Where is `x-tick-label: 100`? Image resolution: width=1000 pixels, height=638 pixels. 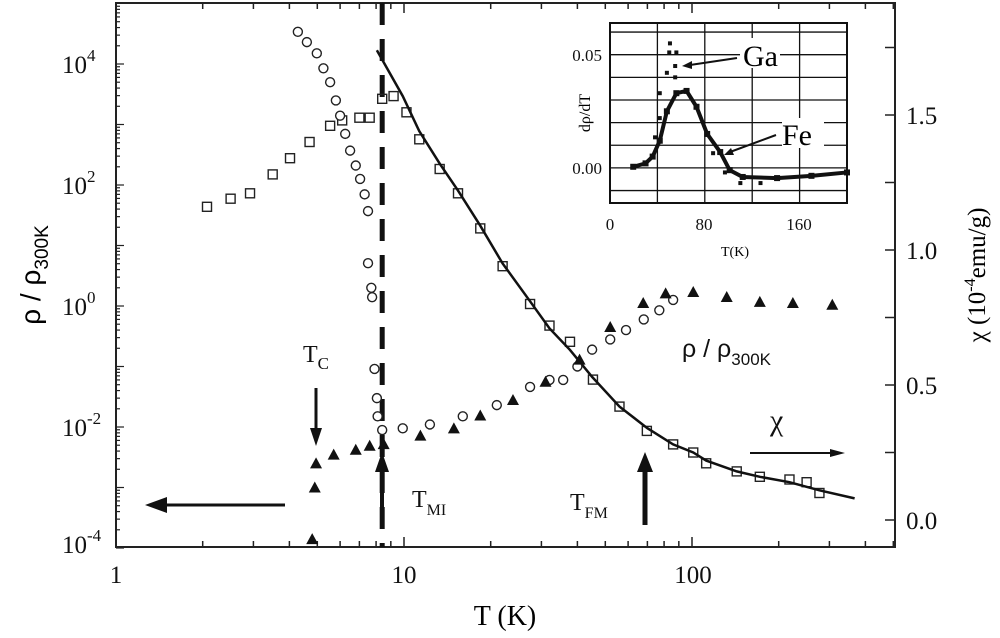 x-tick-label: 100 is located at coordinates (693, 575).